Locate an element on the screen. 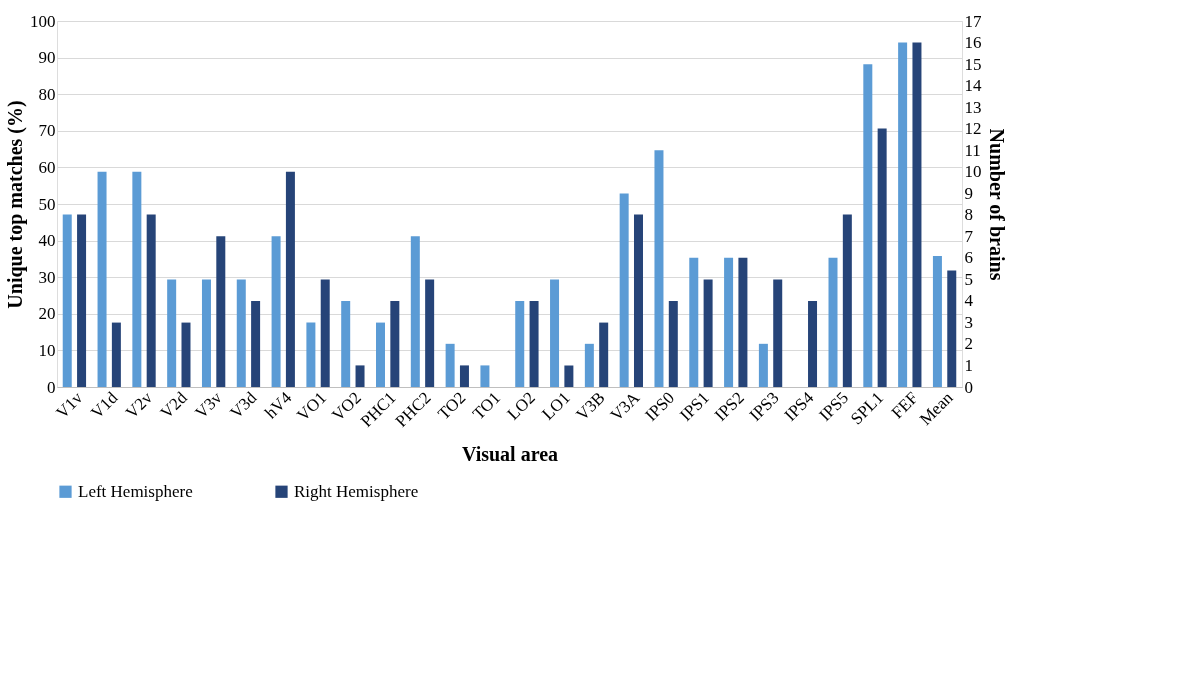 The width and height of the screenshot is (1200, 686). x-axis-title: Visual area is located at coordinates (510, 454).